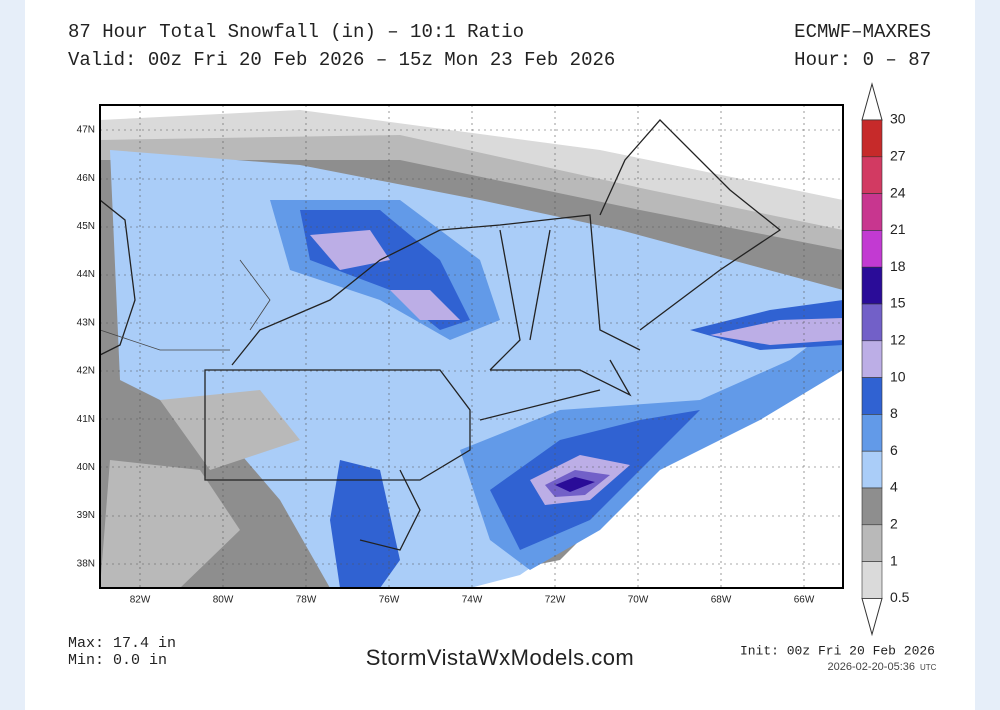 Image resolution: width=1000 pixels, height=710 pixels. I want to click on init-time: Init: 00z Fri 20 Feb 2026, so click(837, 650).